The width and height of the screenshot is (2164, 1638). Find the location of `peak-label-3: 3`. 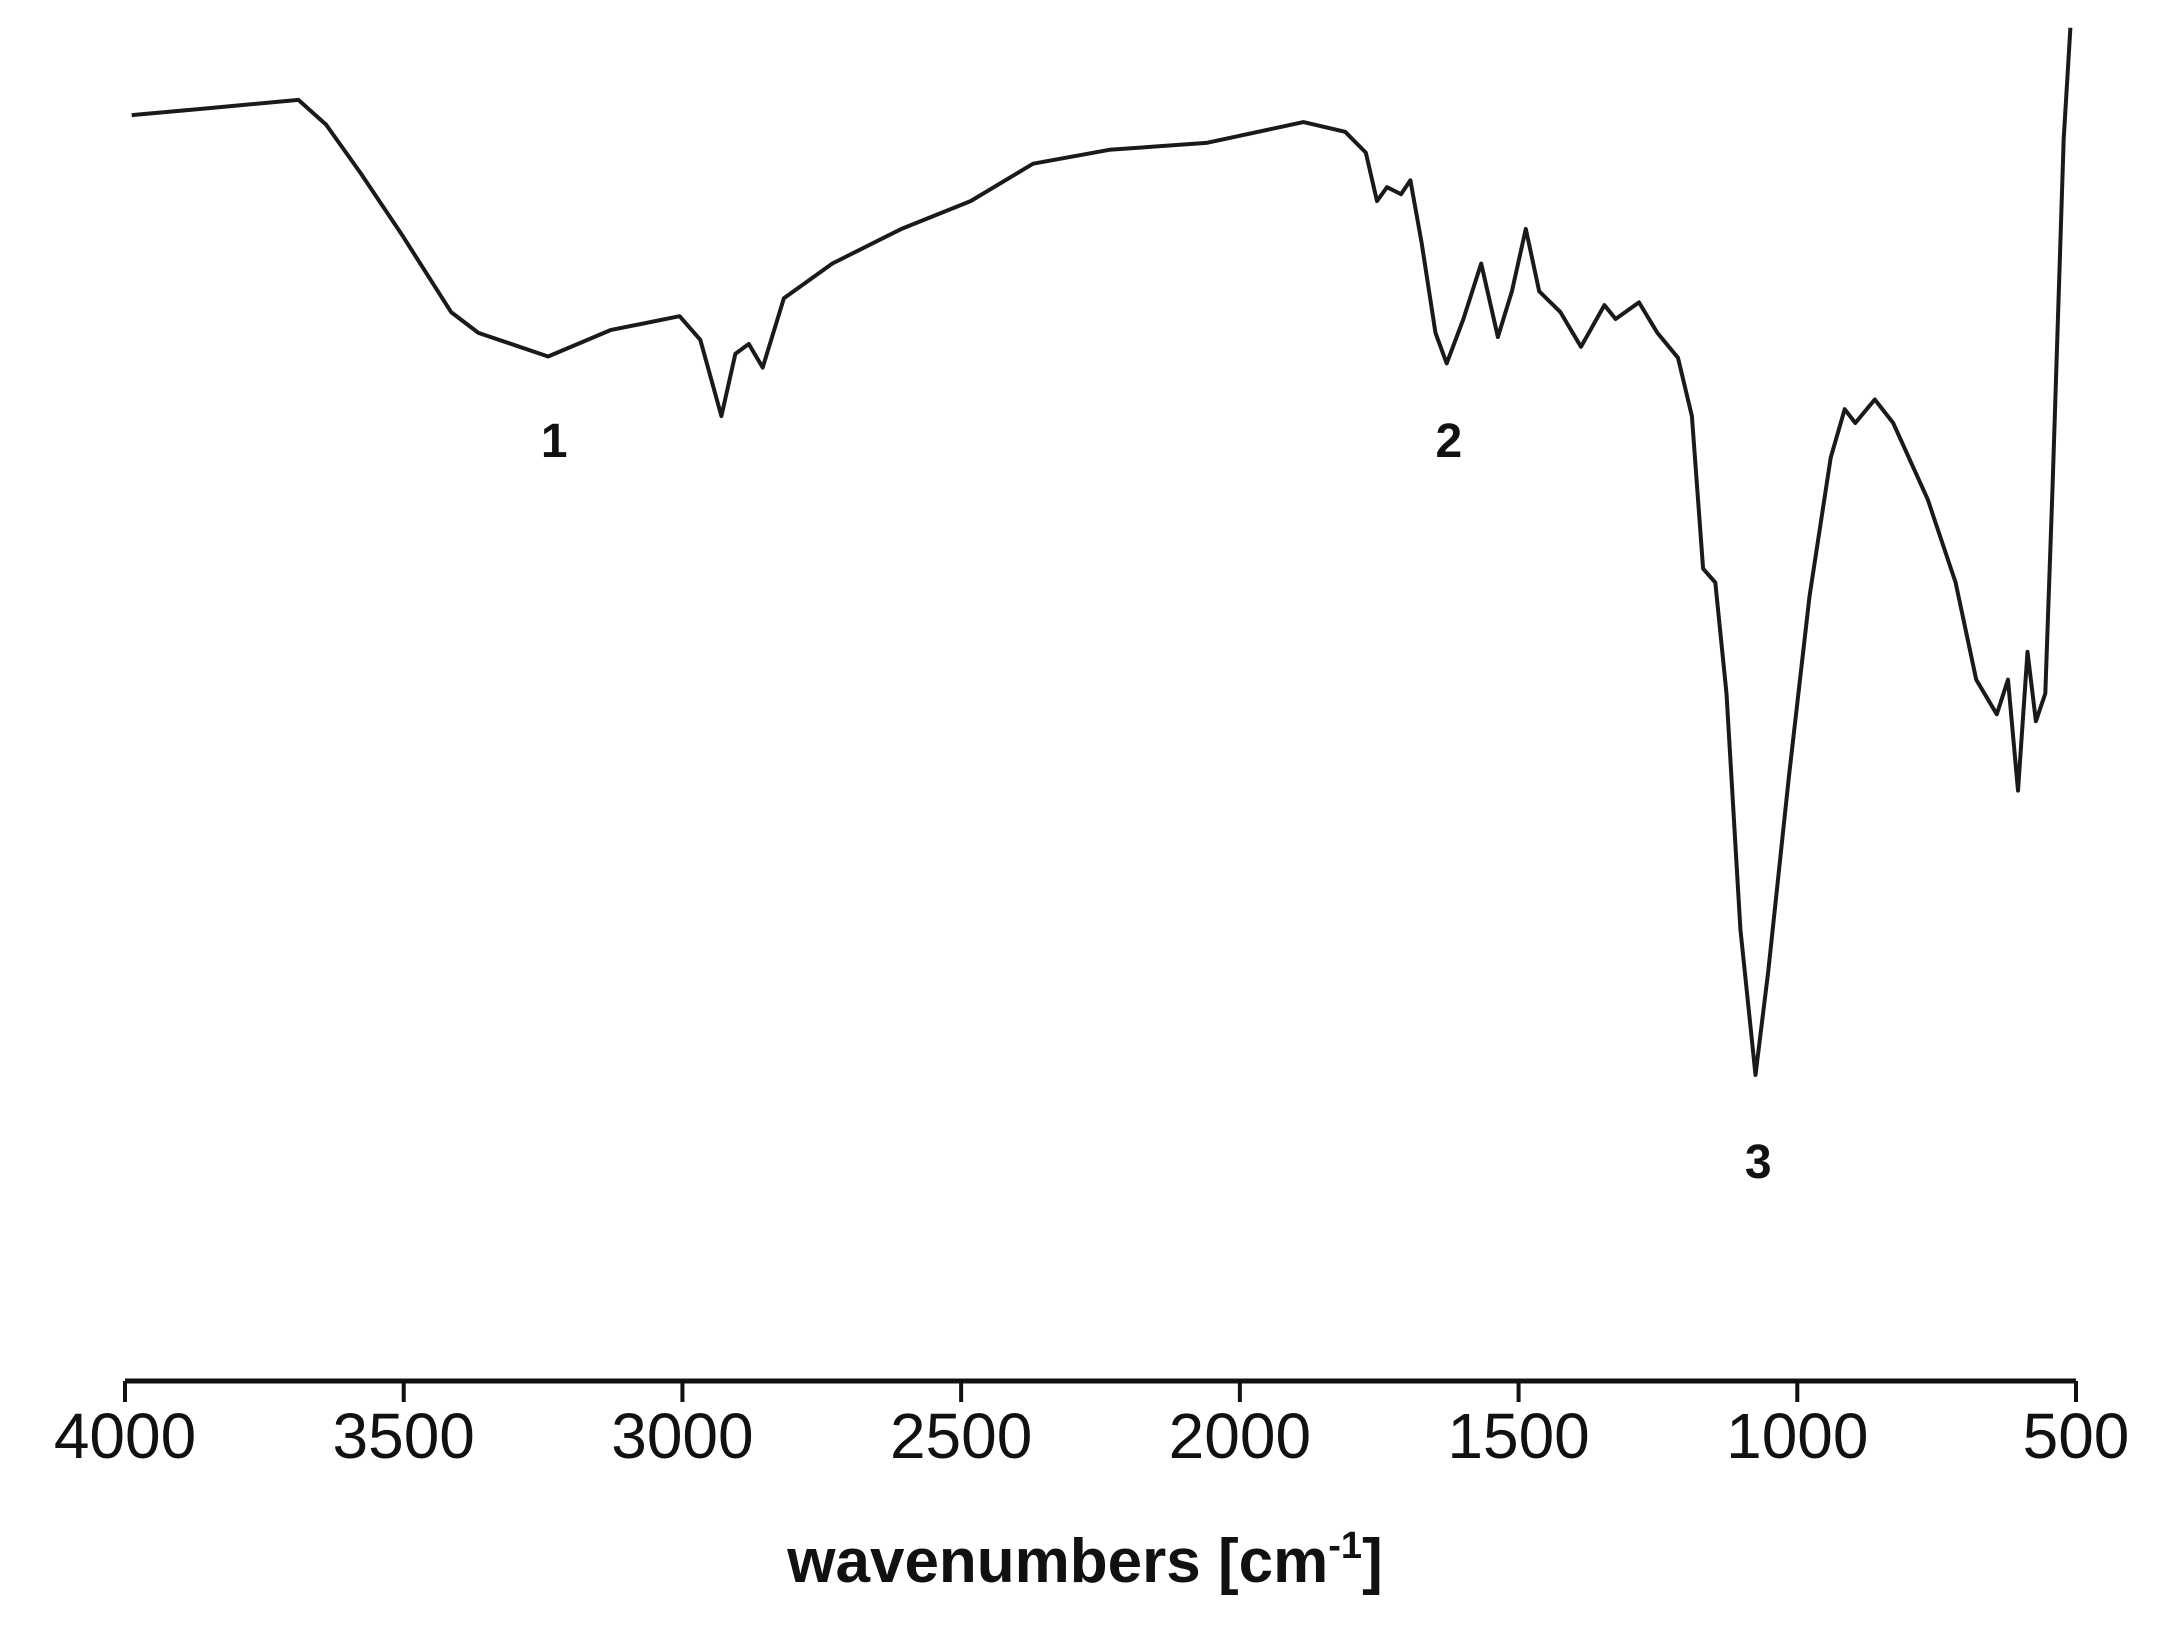

peak-label-3: 3 is located at coordinates (1758, 1162).